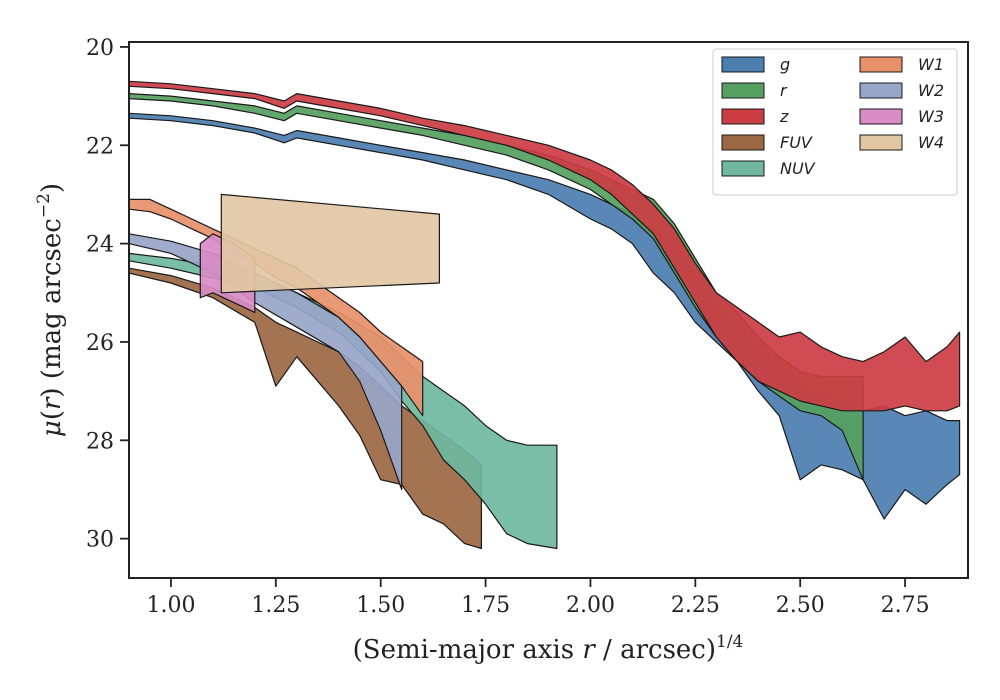 The image size is (1000, 700). Describe the element at coordinates (50, 310) in the screenshot. I see `y-axis-title: μ(r) (mag arcsec−2)` at that location.